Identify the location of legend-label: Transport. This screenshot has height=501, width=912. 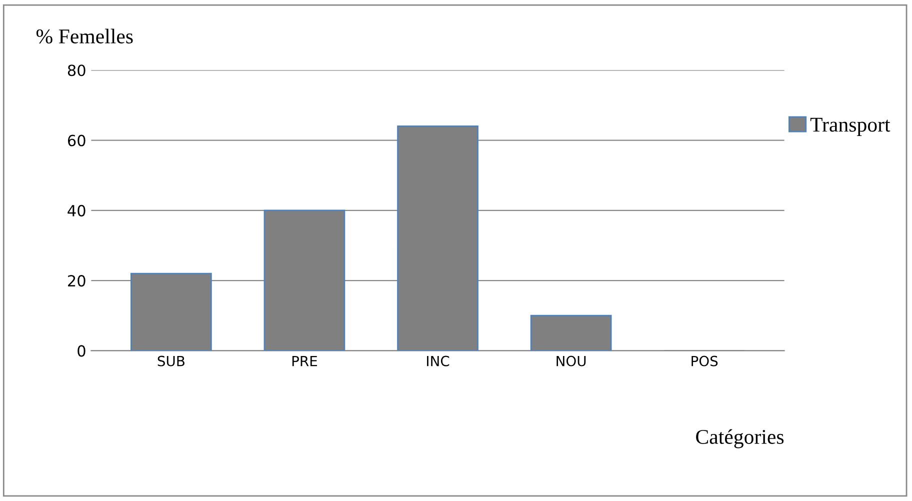
(850, 127).